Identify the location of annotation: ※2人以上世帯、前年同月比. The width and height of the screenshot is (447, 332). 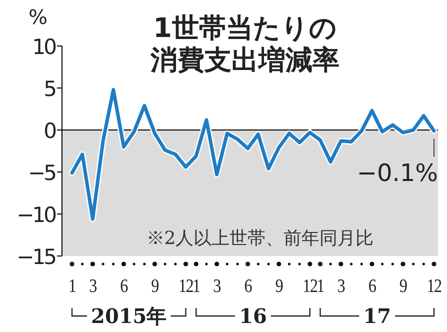
(260, 238).